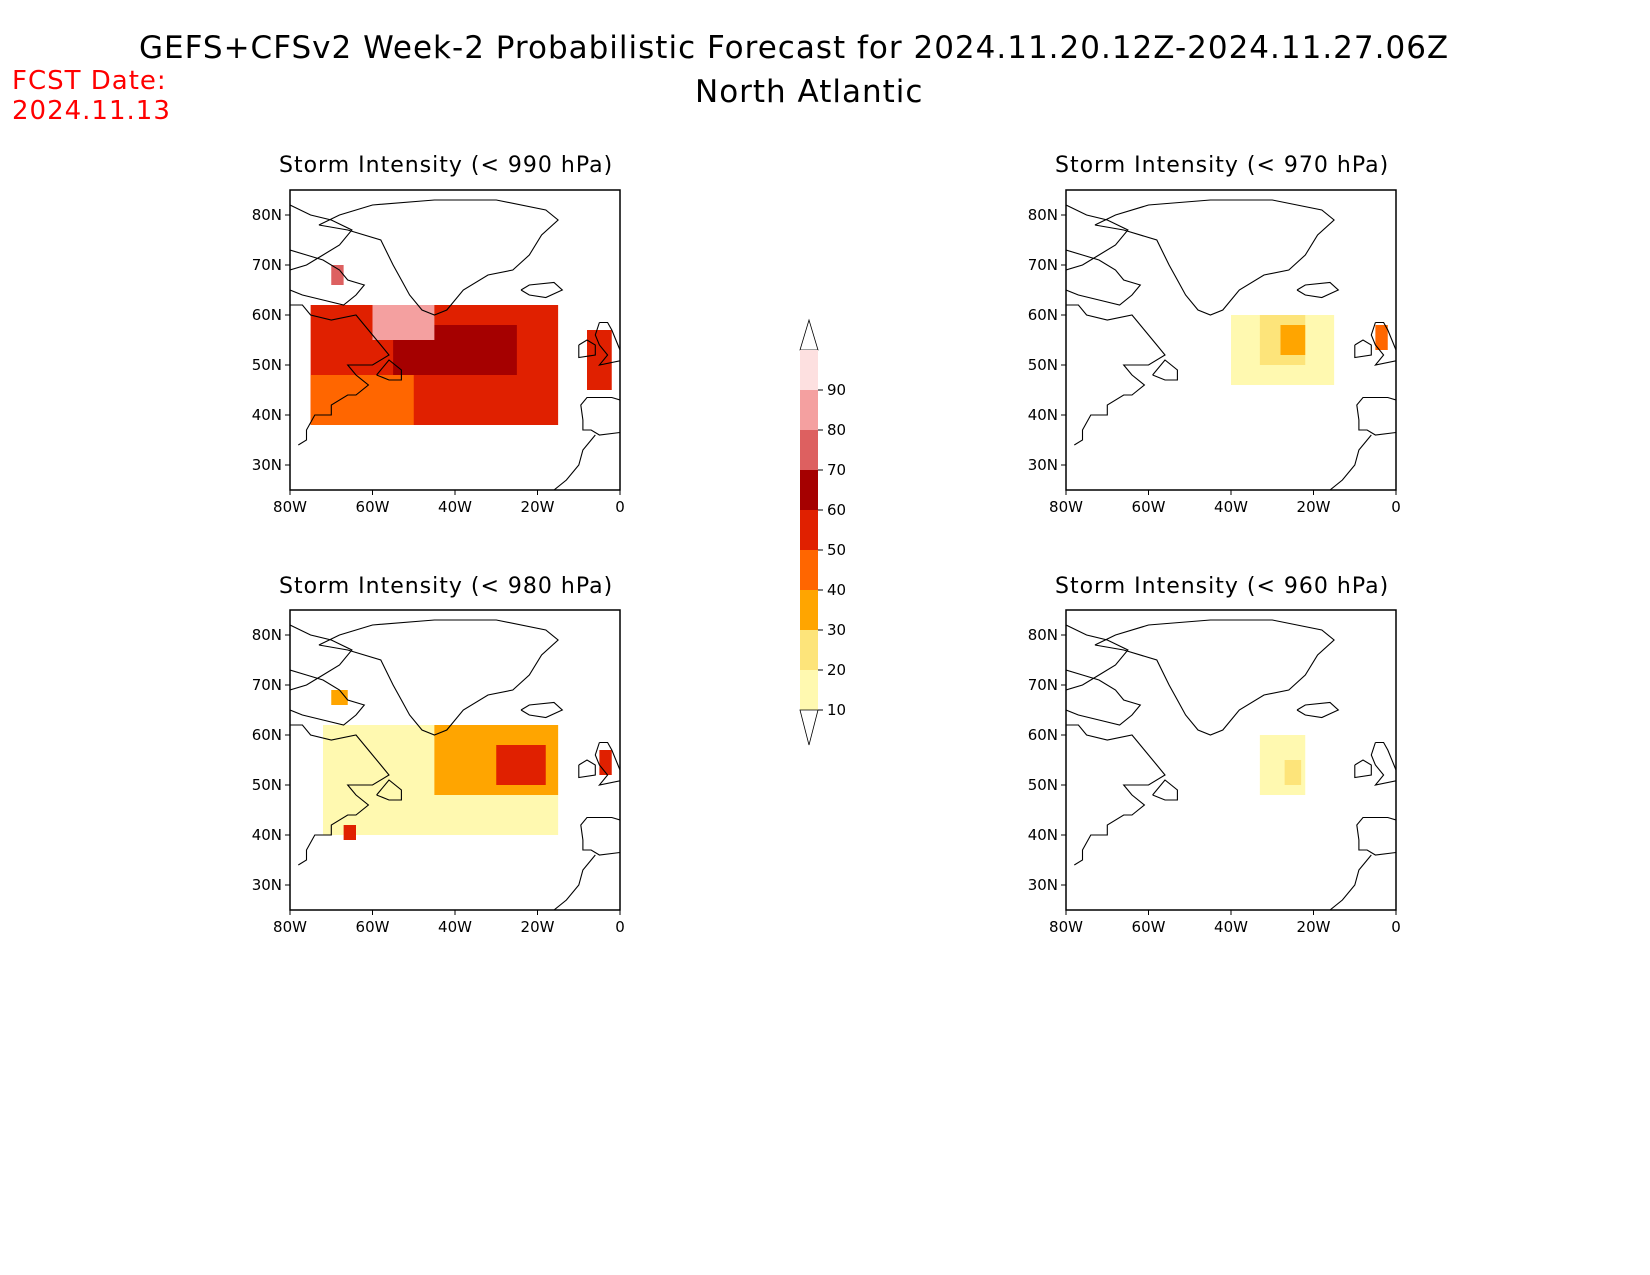  I want to click on map-panel-960: 80N 70N 60N 50N 40N 30N 80W 60W 40W 20W 0, so click(1214, 772).